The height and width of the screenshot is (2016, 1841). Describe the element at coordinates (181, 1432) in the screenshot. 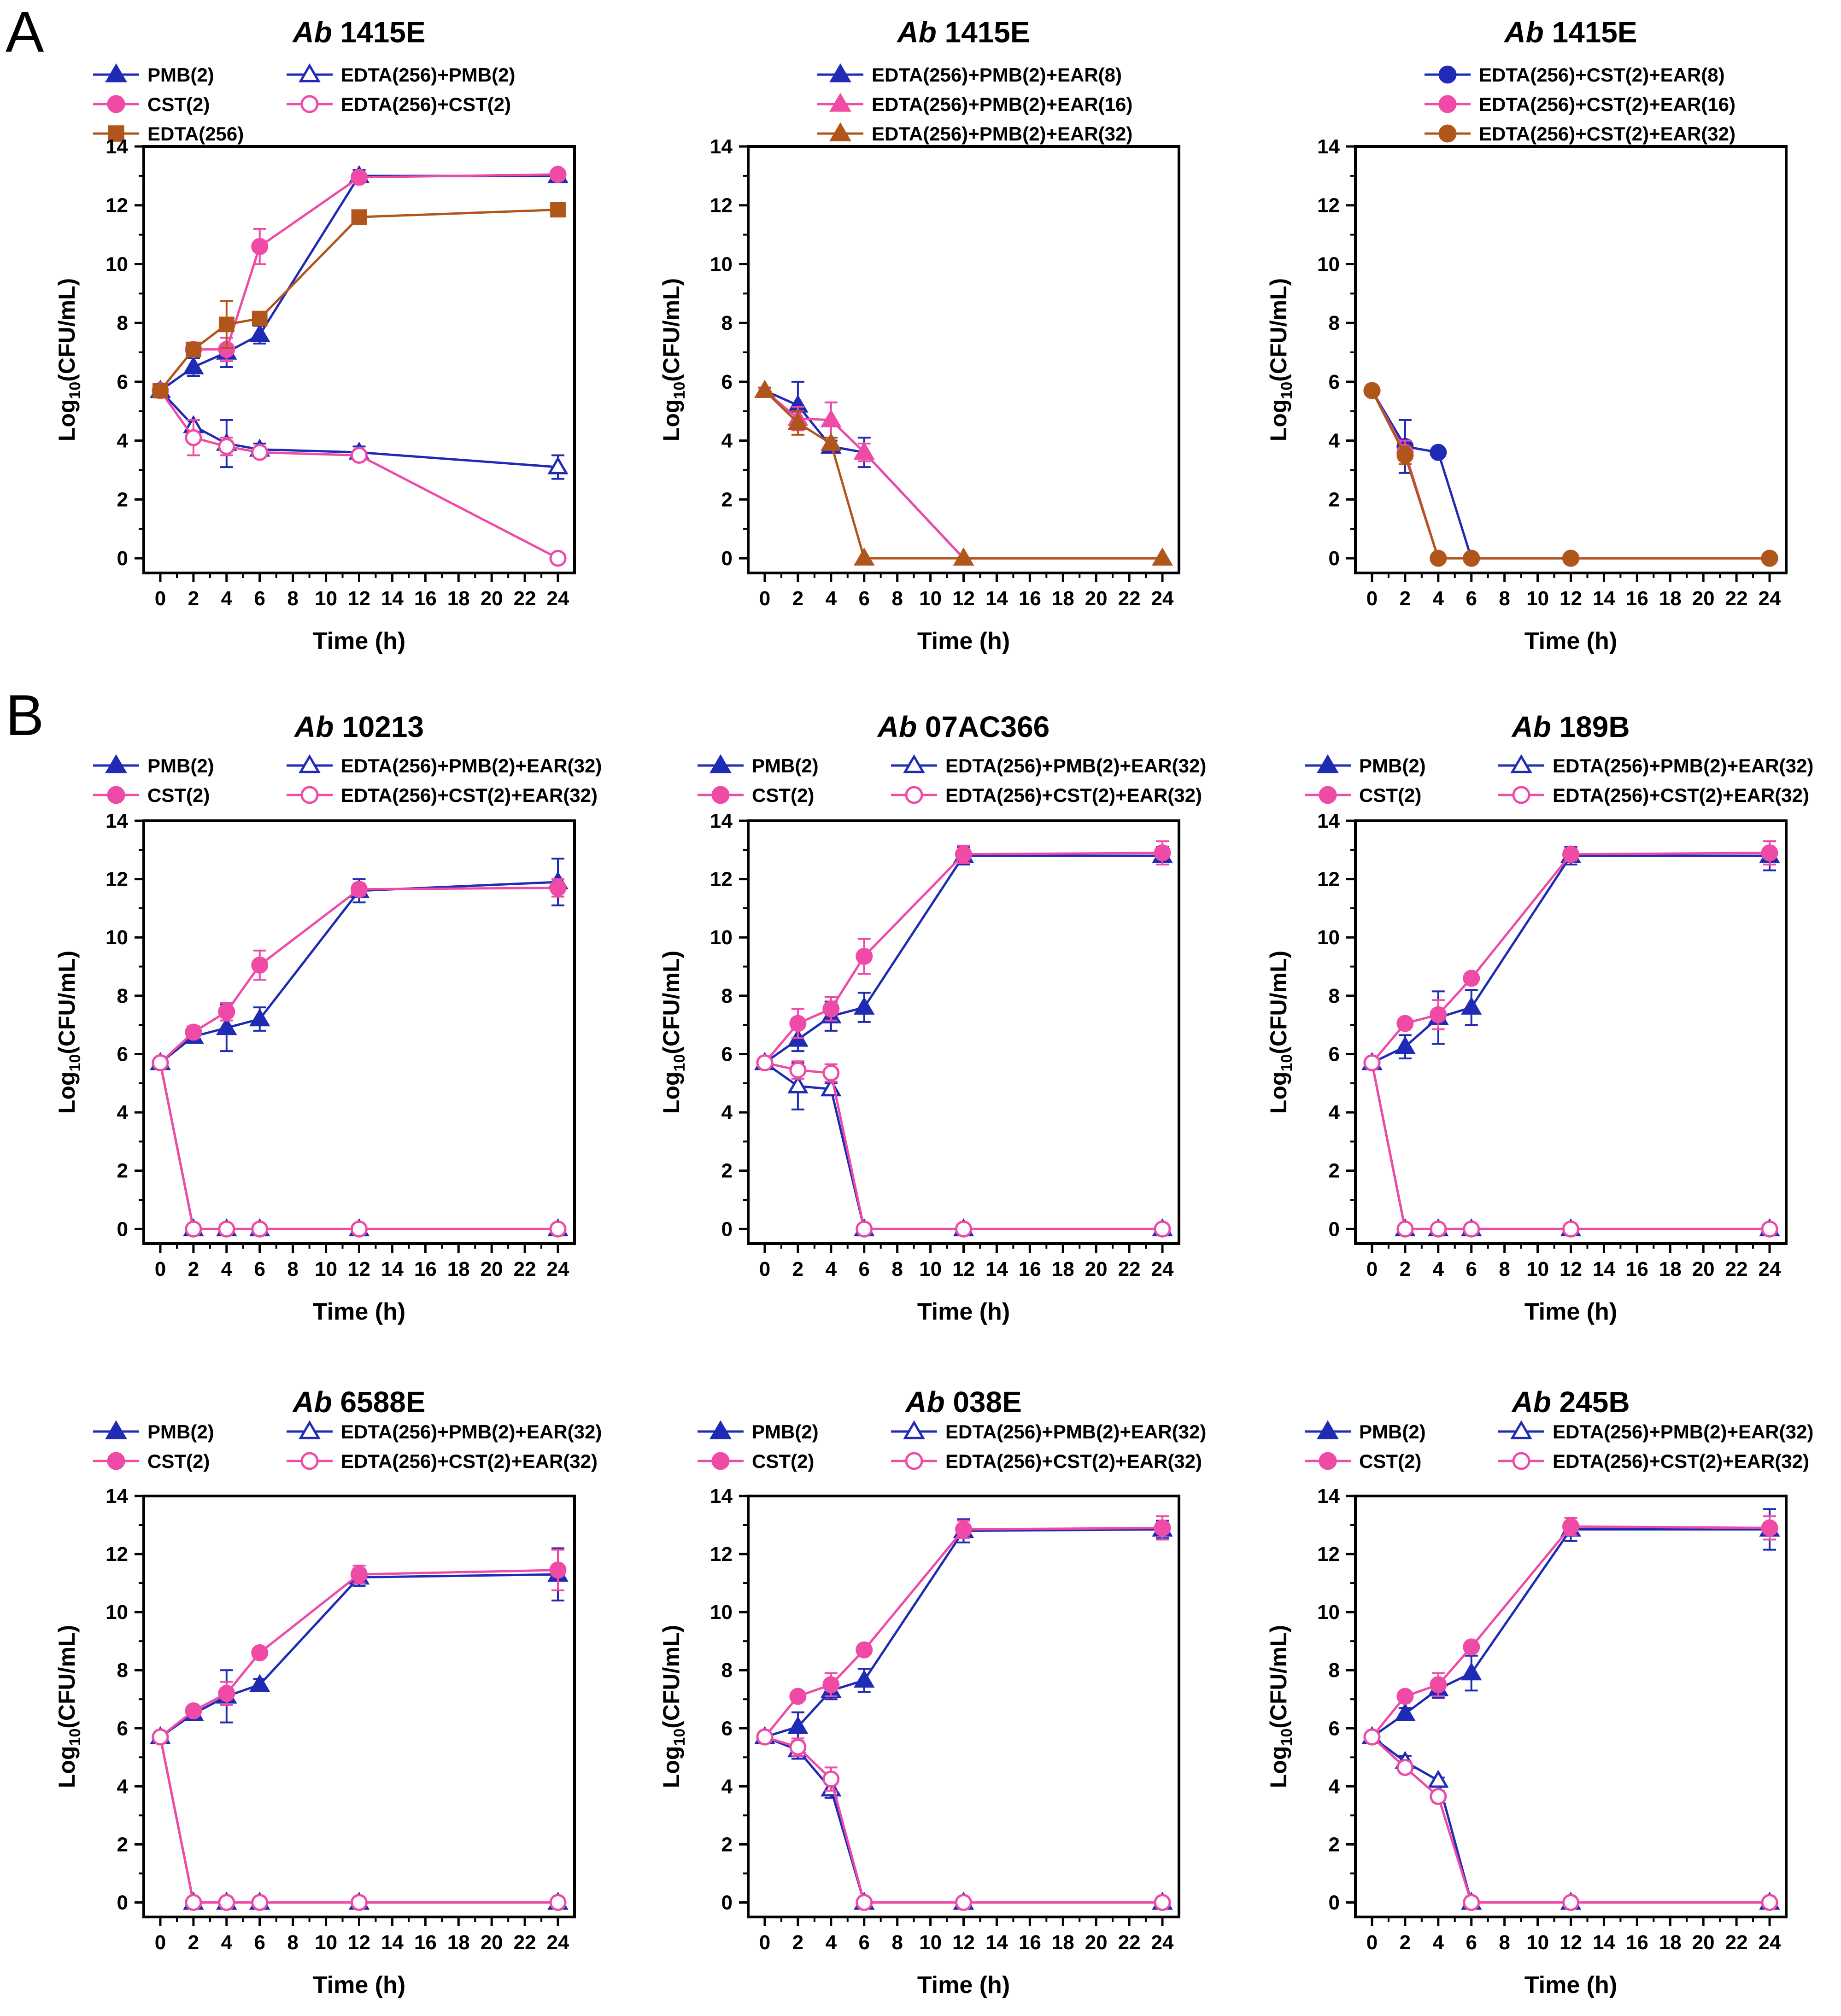

I see `legend-label: PMB(2)` at that location.